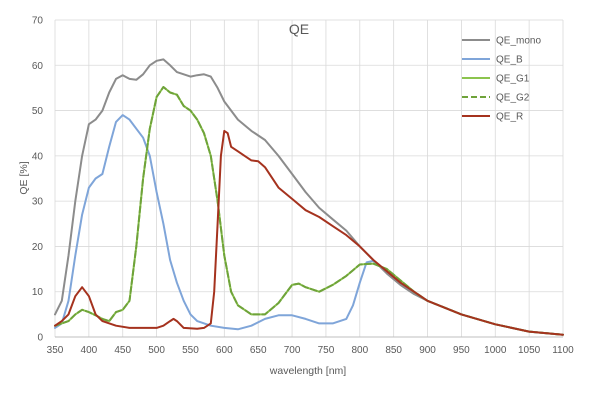 This screenshot has height=402, width=604. What do you see at coordinates (513, 79) in the screenshot?
I see `legend-label: QE_G1` at bounding box center [513, 79].